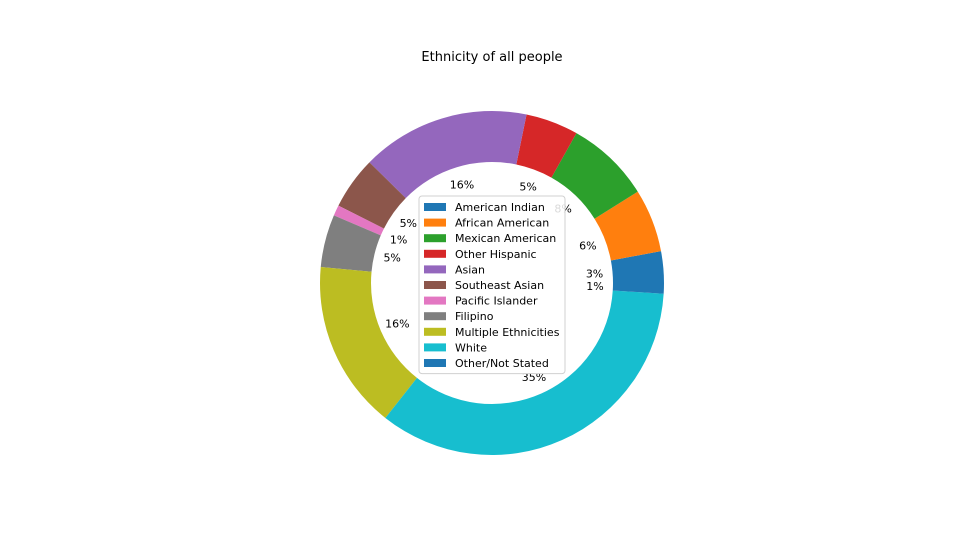 Image resolution: width=960 pixels, height=560 pixels. Describe the element at coordinates (471, 347) in the screenshot. I see `legend-label: White` at that location.